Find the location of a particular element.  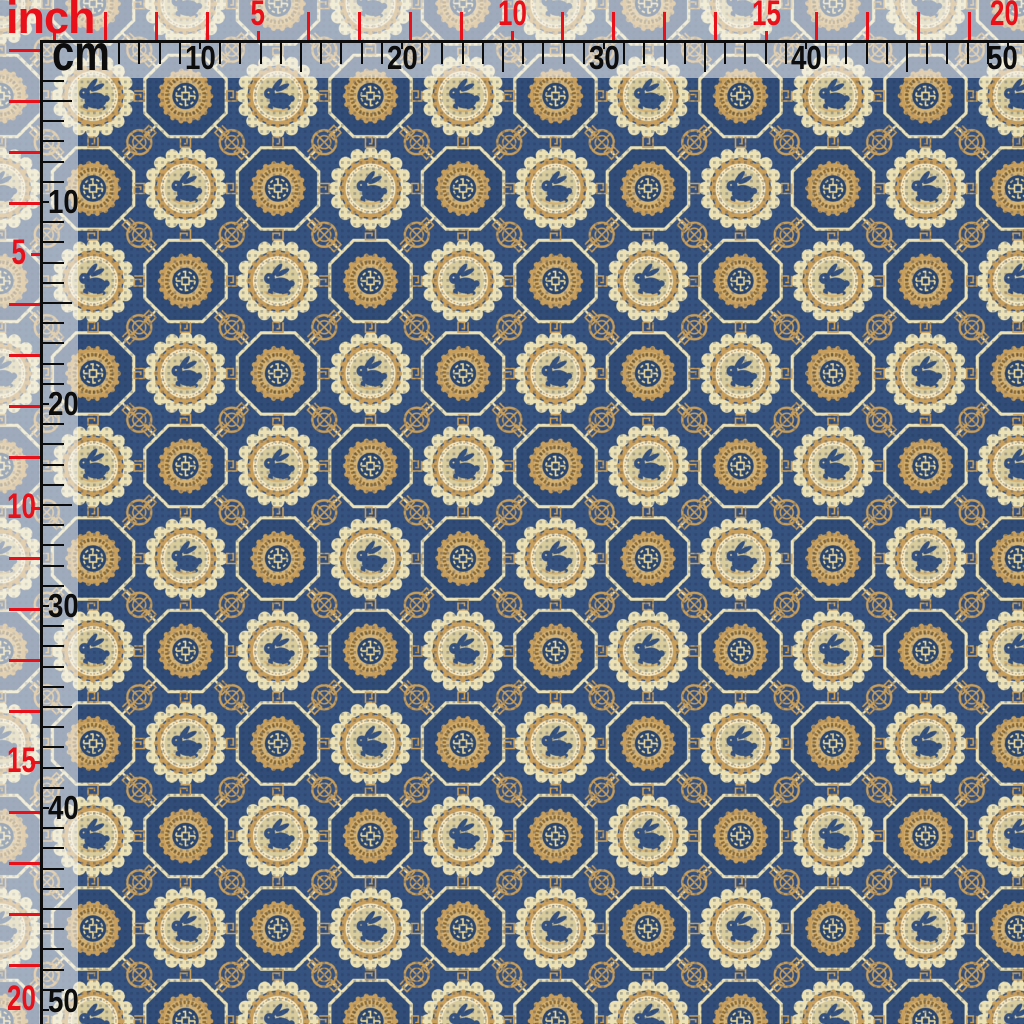

cm-number-left: 40 is located at coordinates (63, 807).